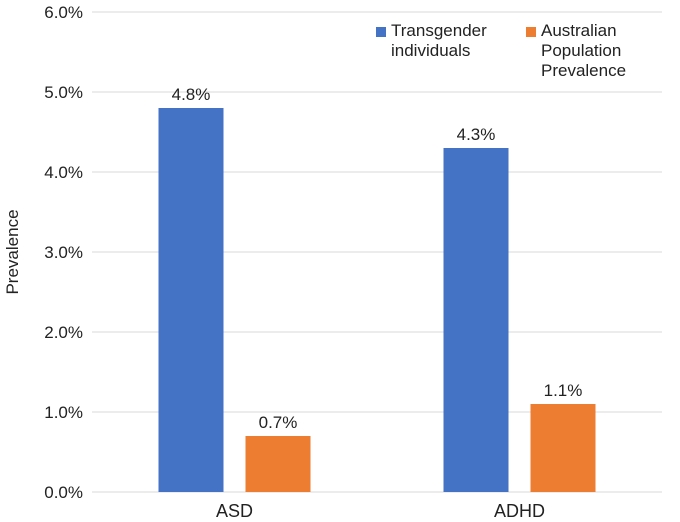 The image size is (680, 522). I want to click on legend-label-line: Population, so click(581, 50).